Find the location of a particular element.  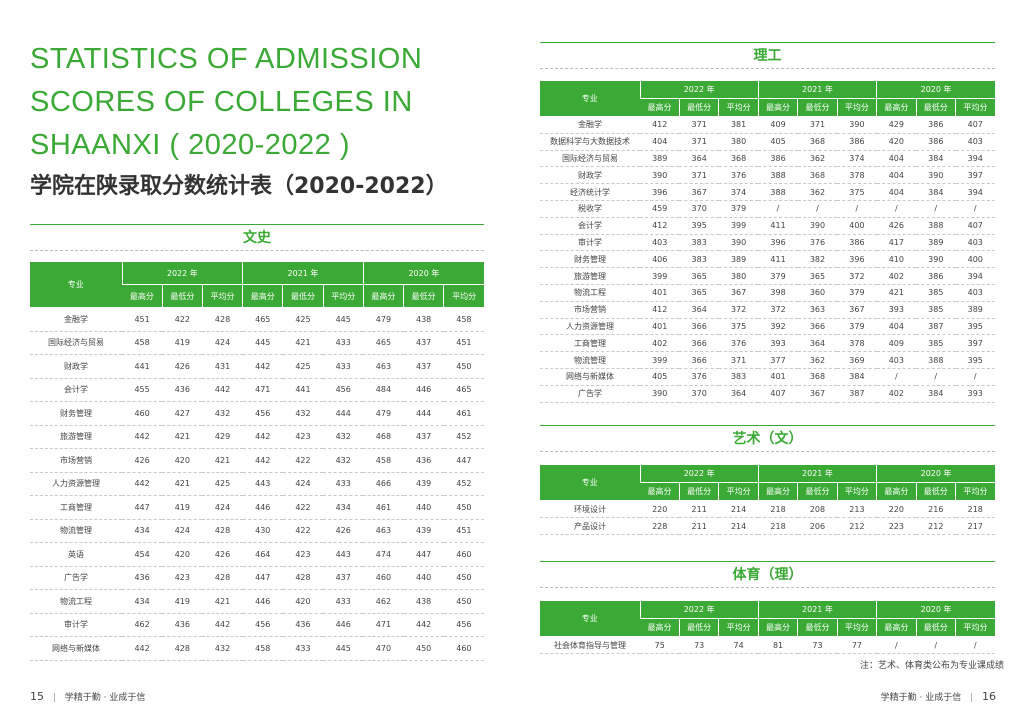

score-cell: 409 is located at coordinates (778, 125).